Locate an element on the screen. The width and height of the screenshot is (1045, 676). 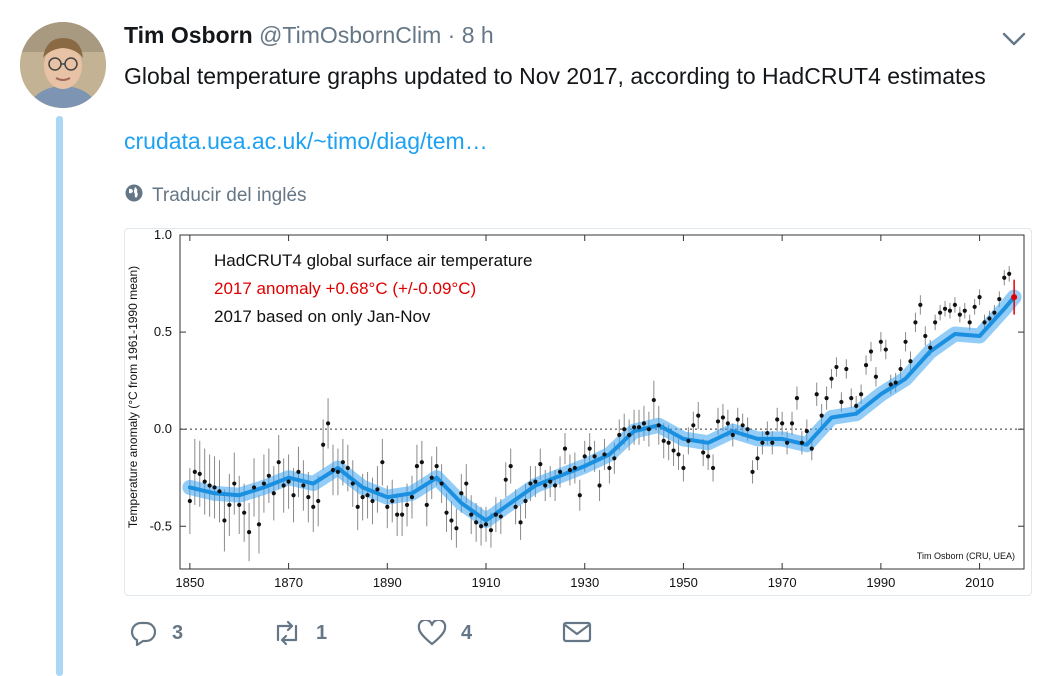
like-count: 4 is located at coordinates (467, 632).